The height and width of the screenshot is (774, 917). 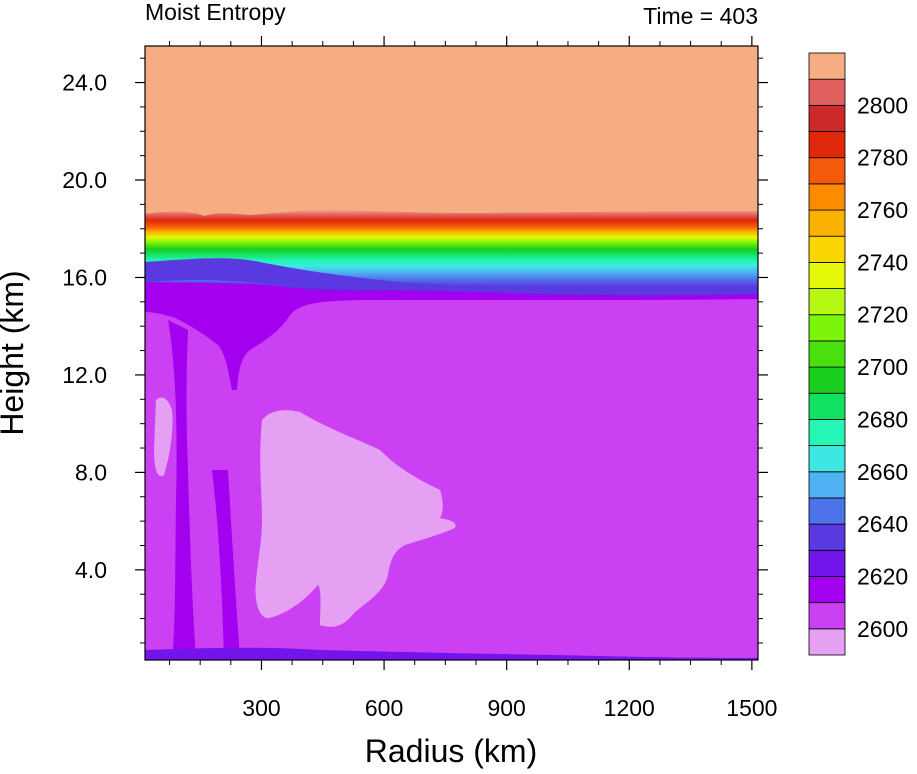 What do you see at coordinates (355, 518) in the screenshot?
I see `field-pale-blob-main` at bounding box center [355, 518].